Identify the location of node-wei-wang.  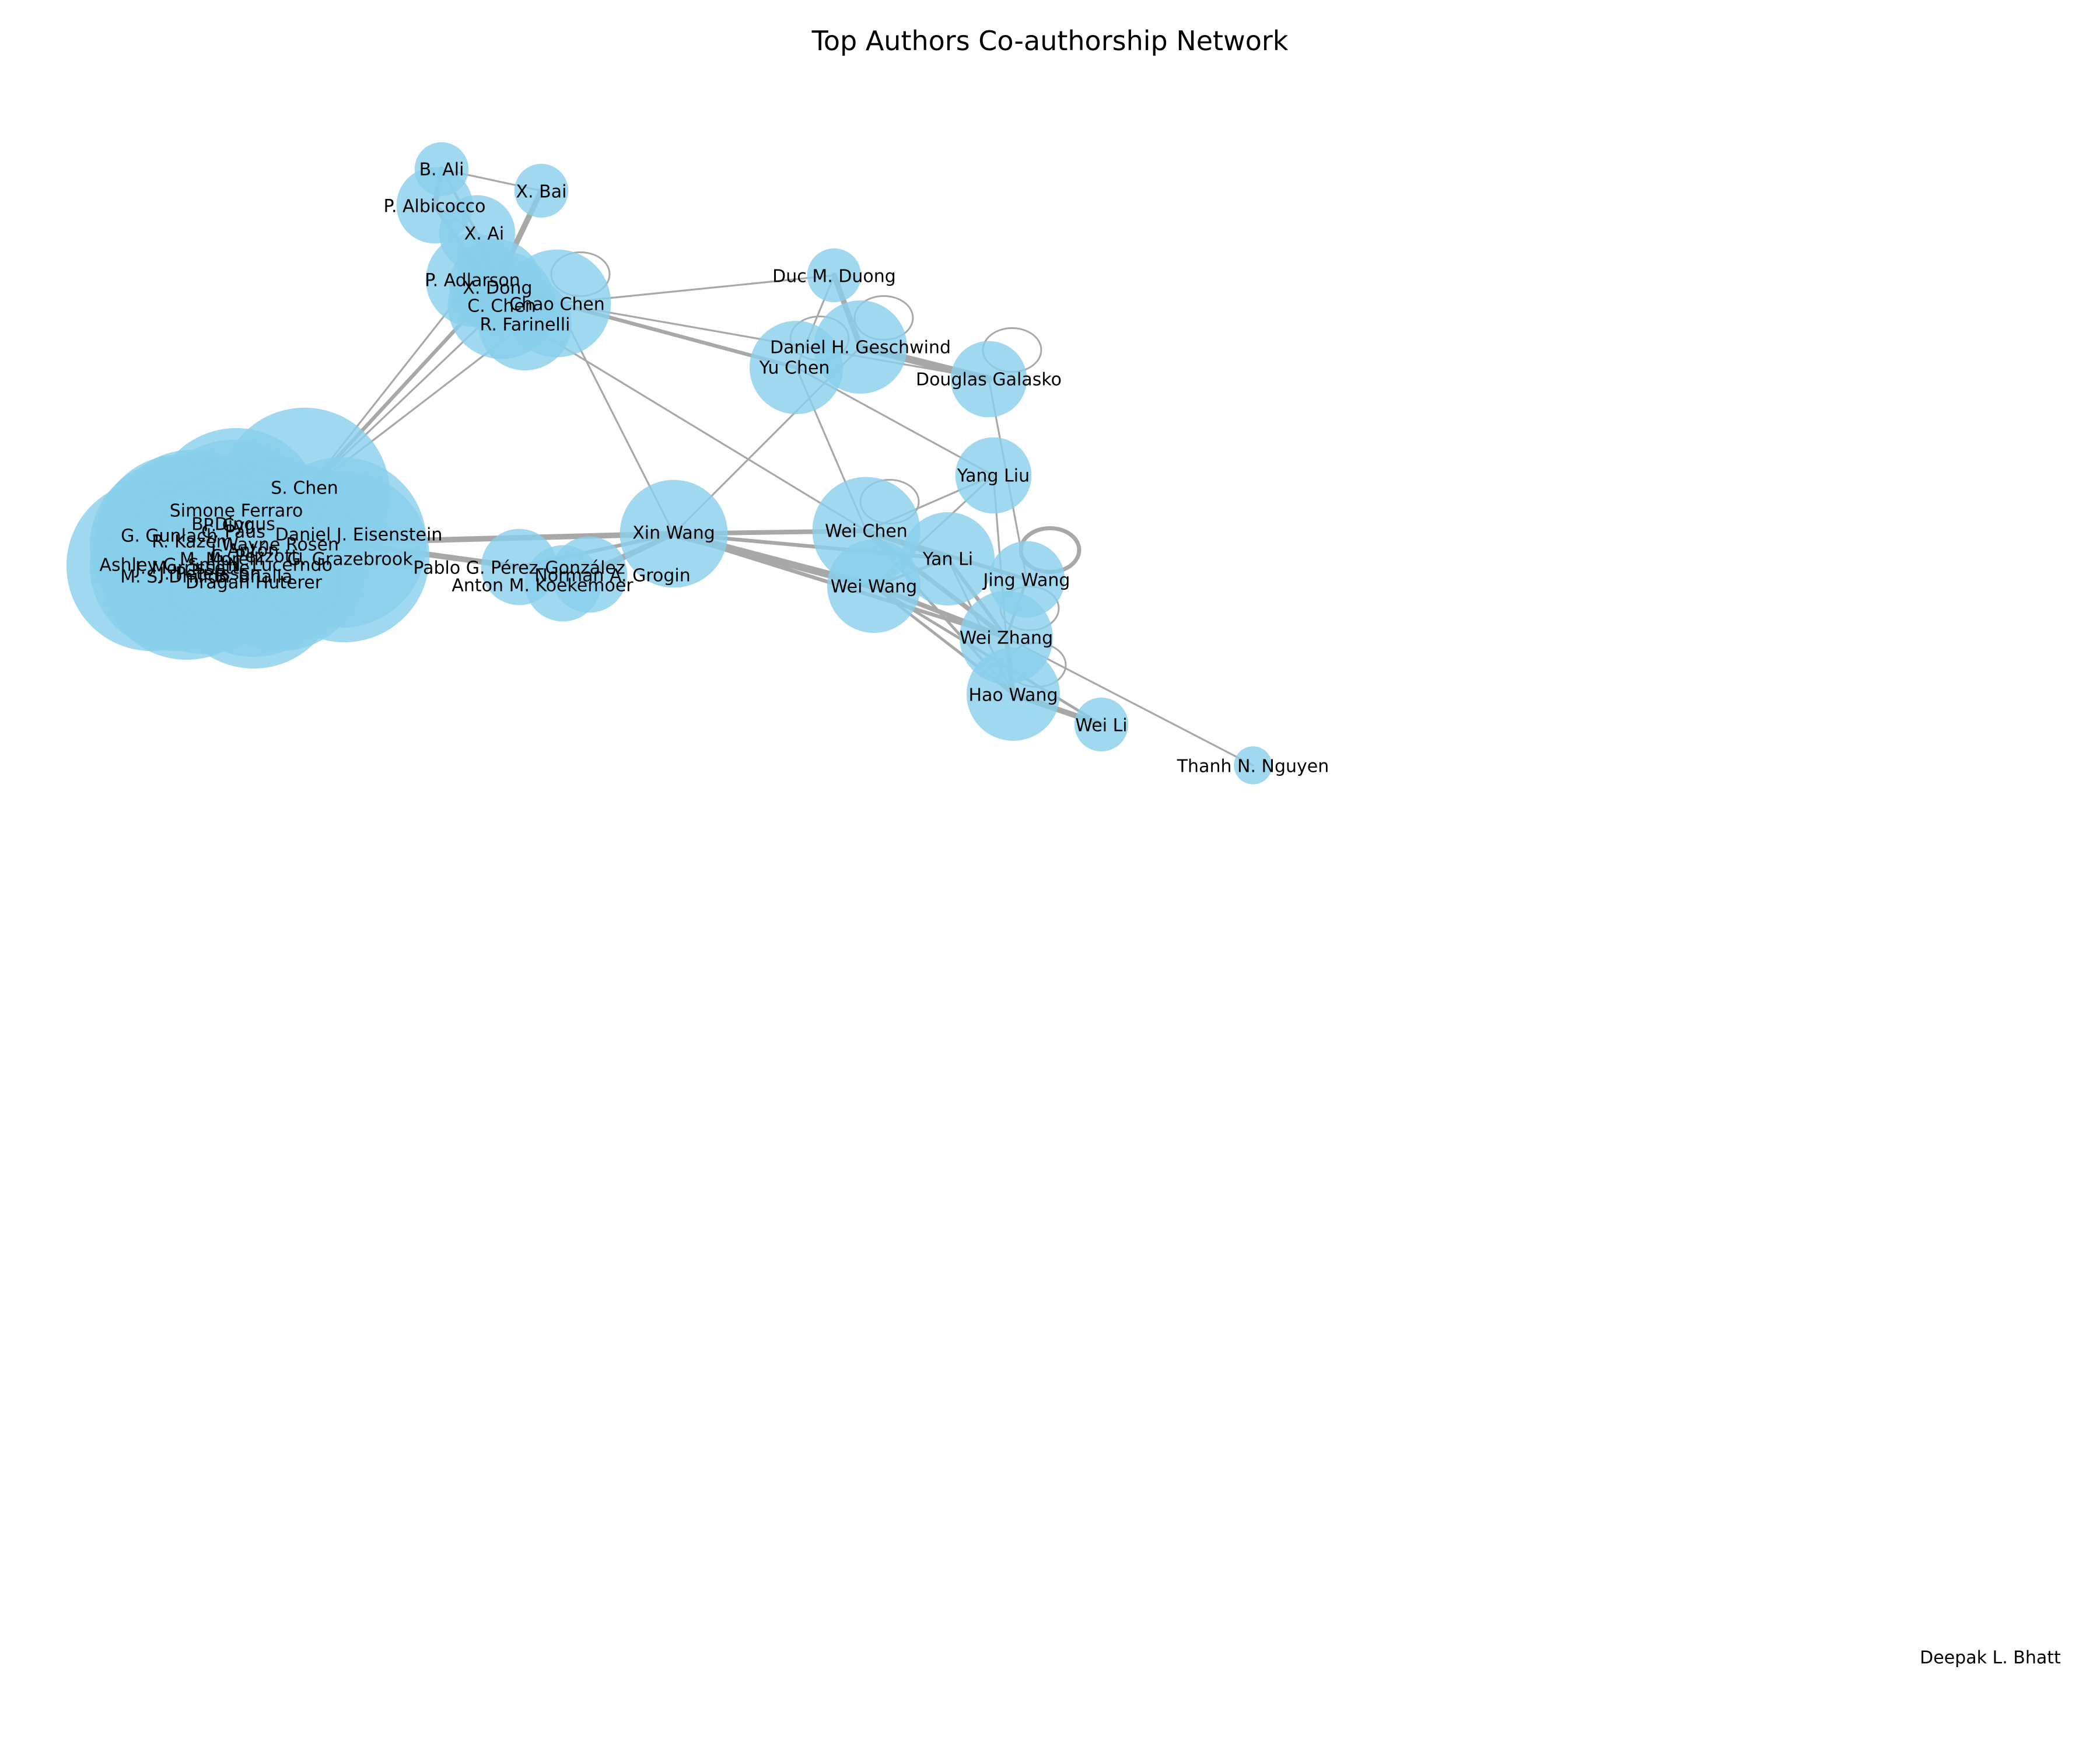
(874, 586).